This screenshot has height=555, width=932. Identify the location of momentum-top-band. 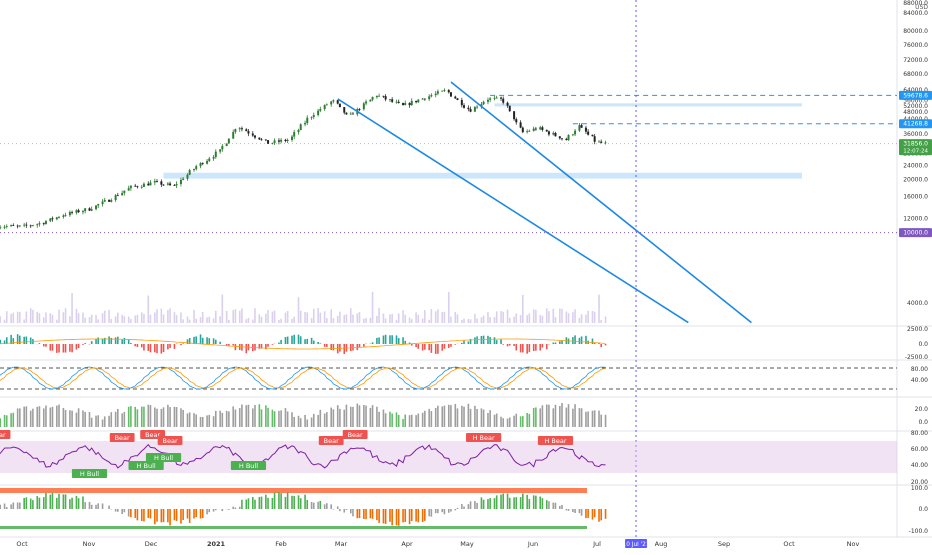
(293, 490).